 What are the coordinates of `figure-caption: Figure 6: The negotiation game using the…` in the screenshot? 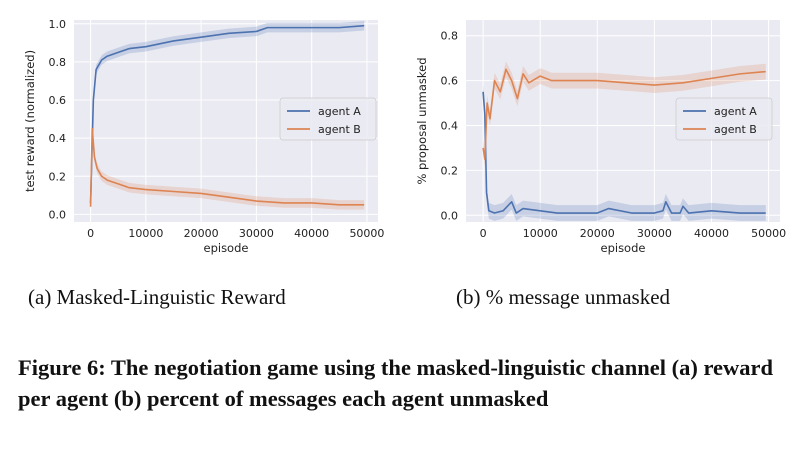 It's located at (396, 383).